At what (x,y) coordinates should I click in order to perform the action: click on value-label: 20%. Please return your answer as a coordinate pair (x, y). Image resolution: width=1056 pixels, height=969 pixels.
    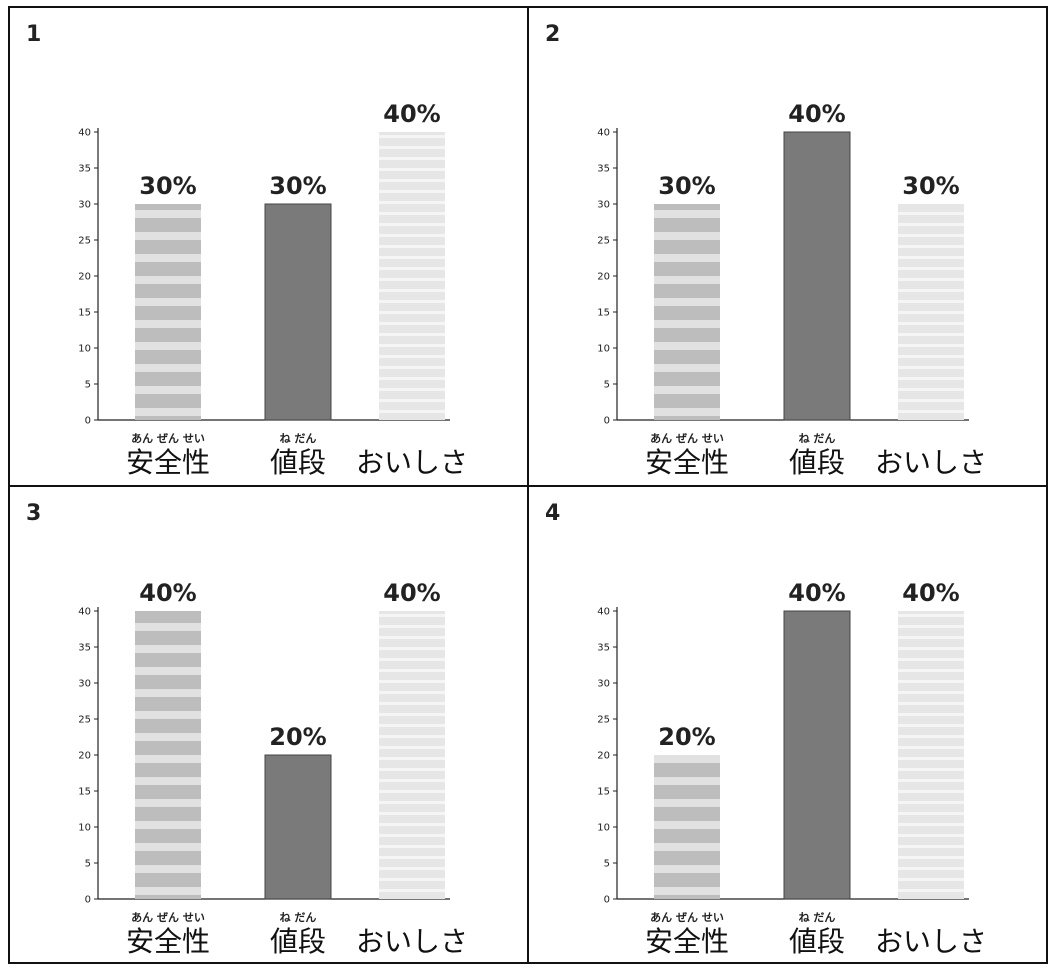
    Looking at the image, I should click on (686, 737).